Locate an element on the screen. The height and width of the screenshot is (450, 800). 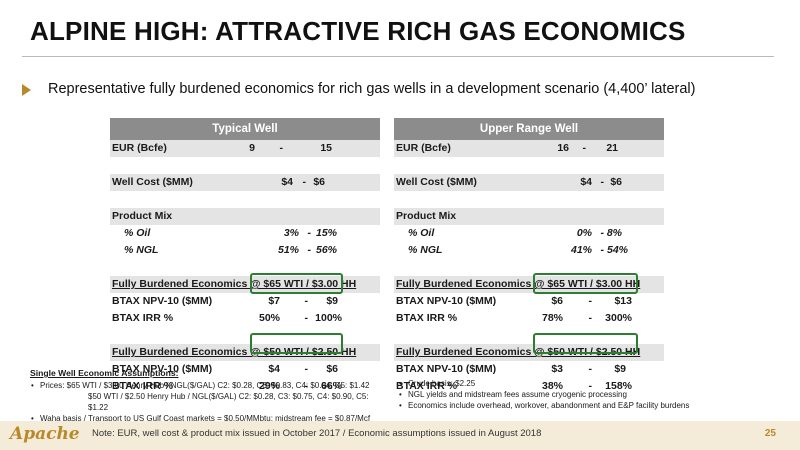
scenario-50-irr-row: BTAX IRR % 29% - 66% is located at coordinates (245, 386).